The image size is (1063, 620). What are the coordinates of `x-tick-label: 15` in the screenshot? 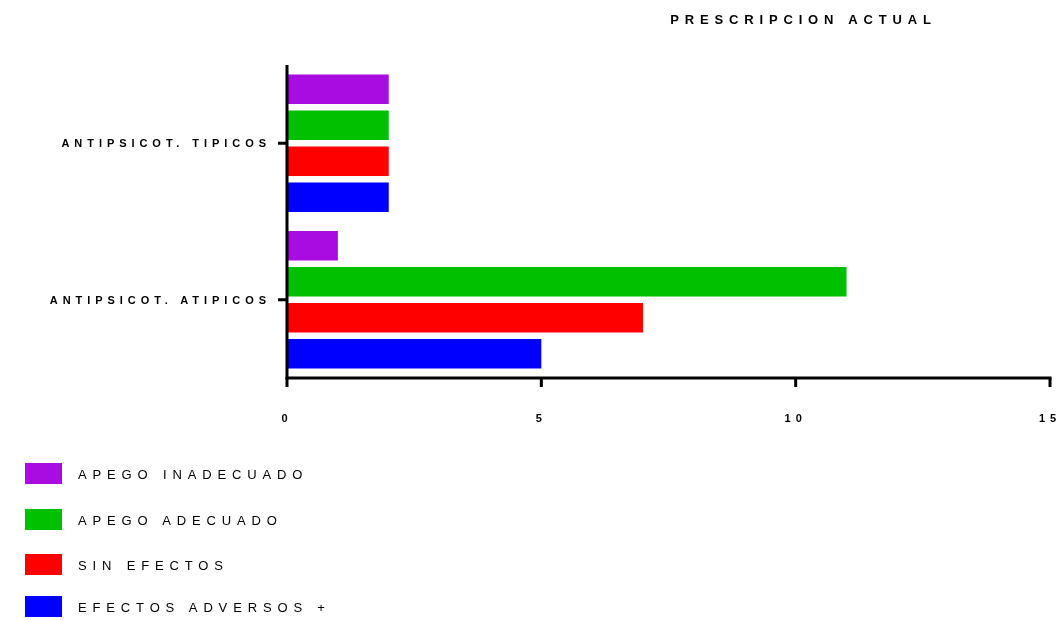 It's located at (1050, 418).